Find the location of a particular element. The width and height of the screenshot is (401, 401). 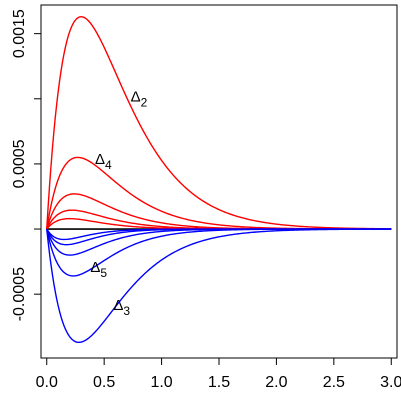

x-tick-label: 0.5 is located at coordinates (104, 382).